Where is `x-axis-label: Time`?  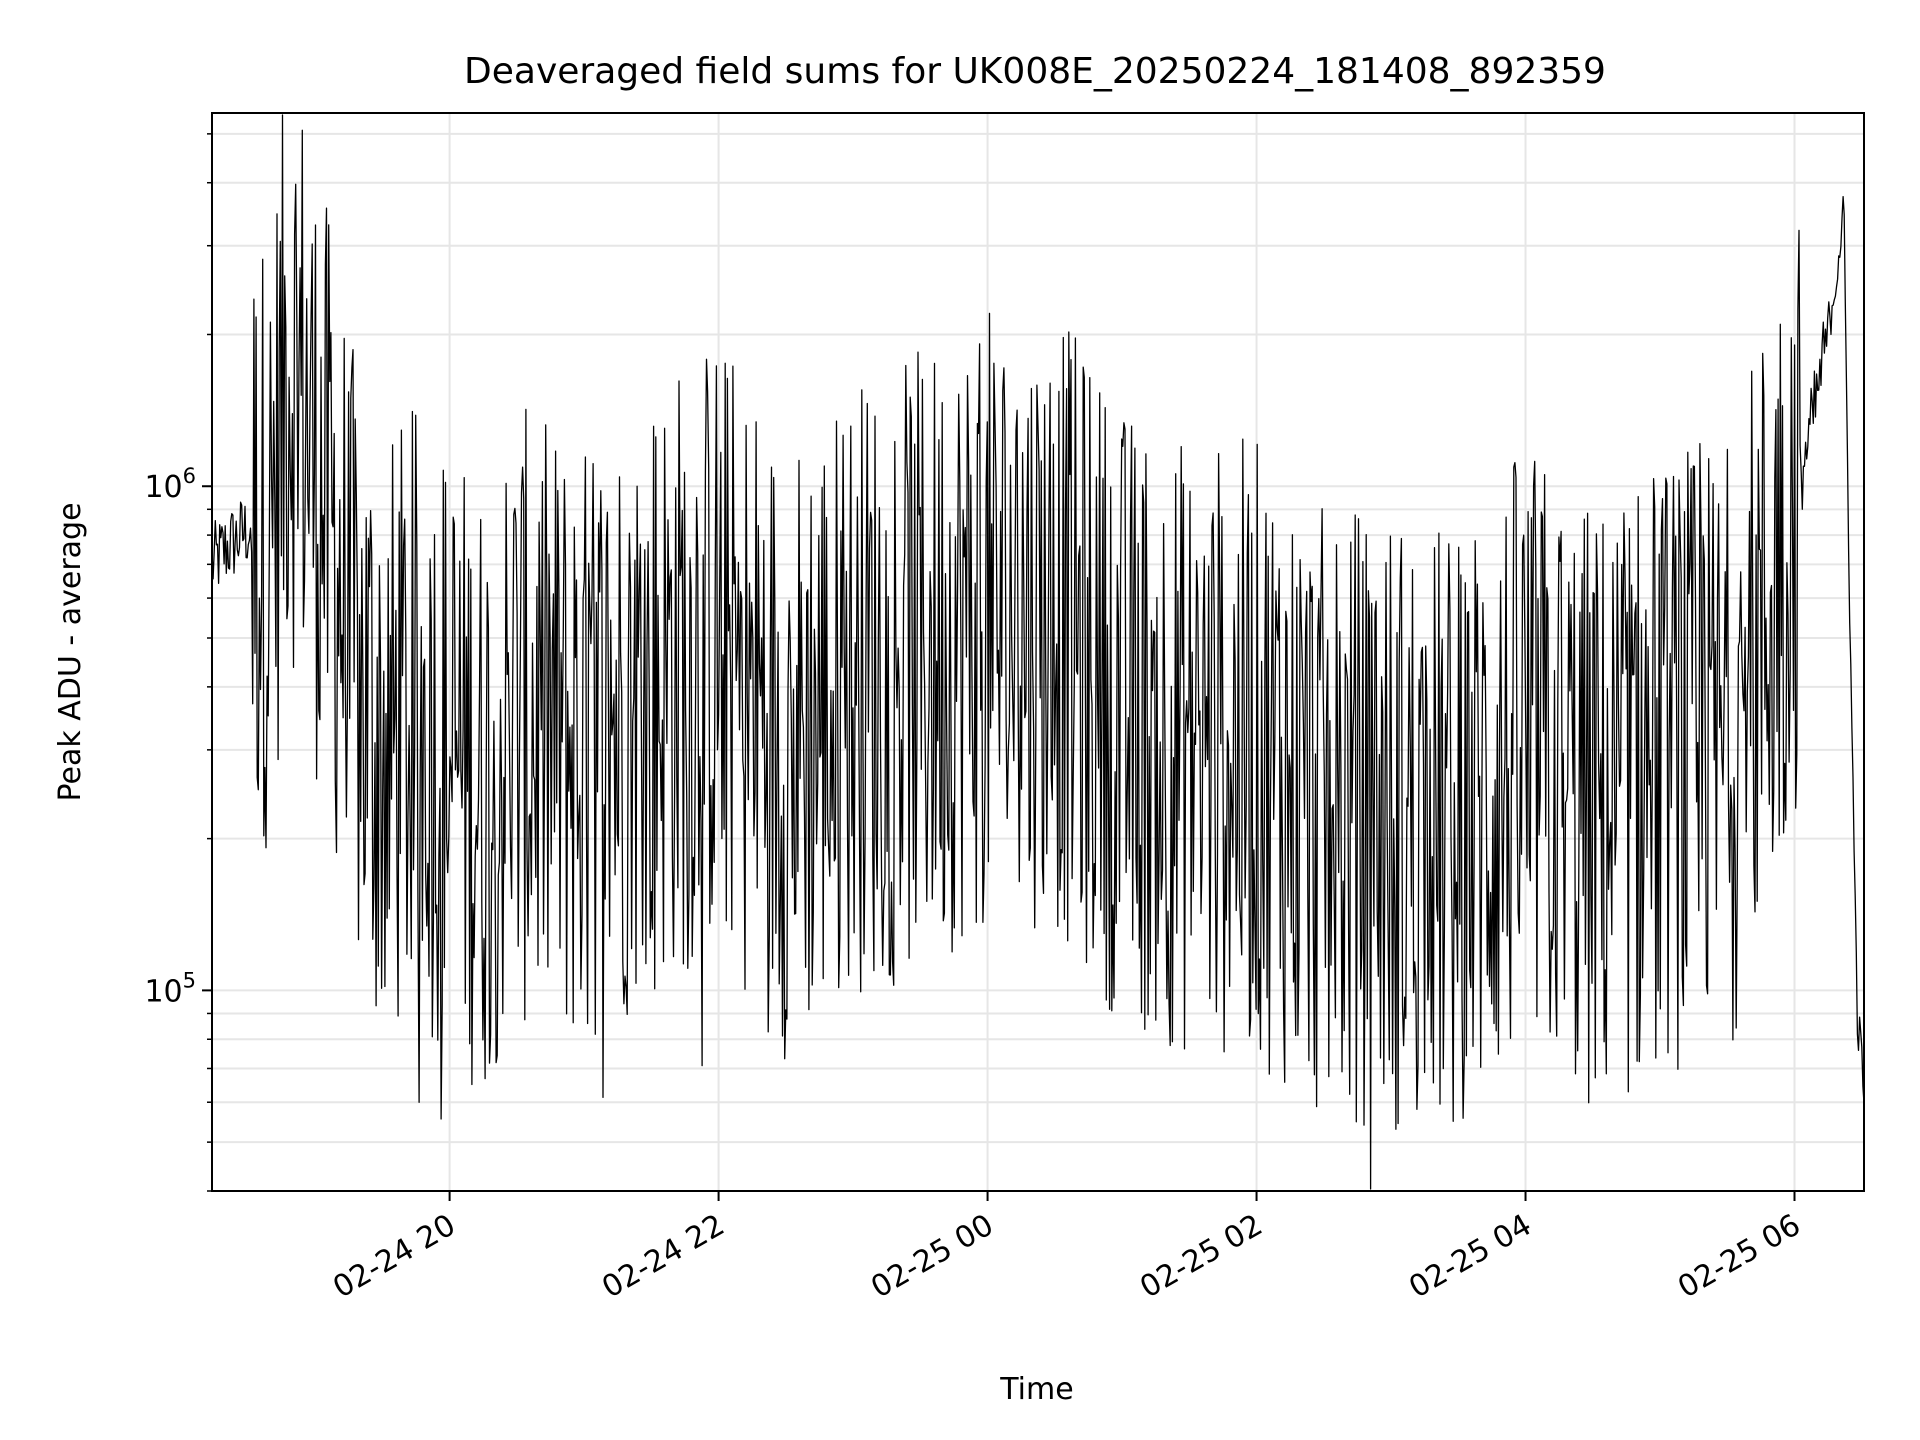 x-axis-label: Time is located at coordinates (1036, 1389).